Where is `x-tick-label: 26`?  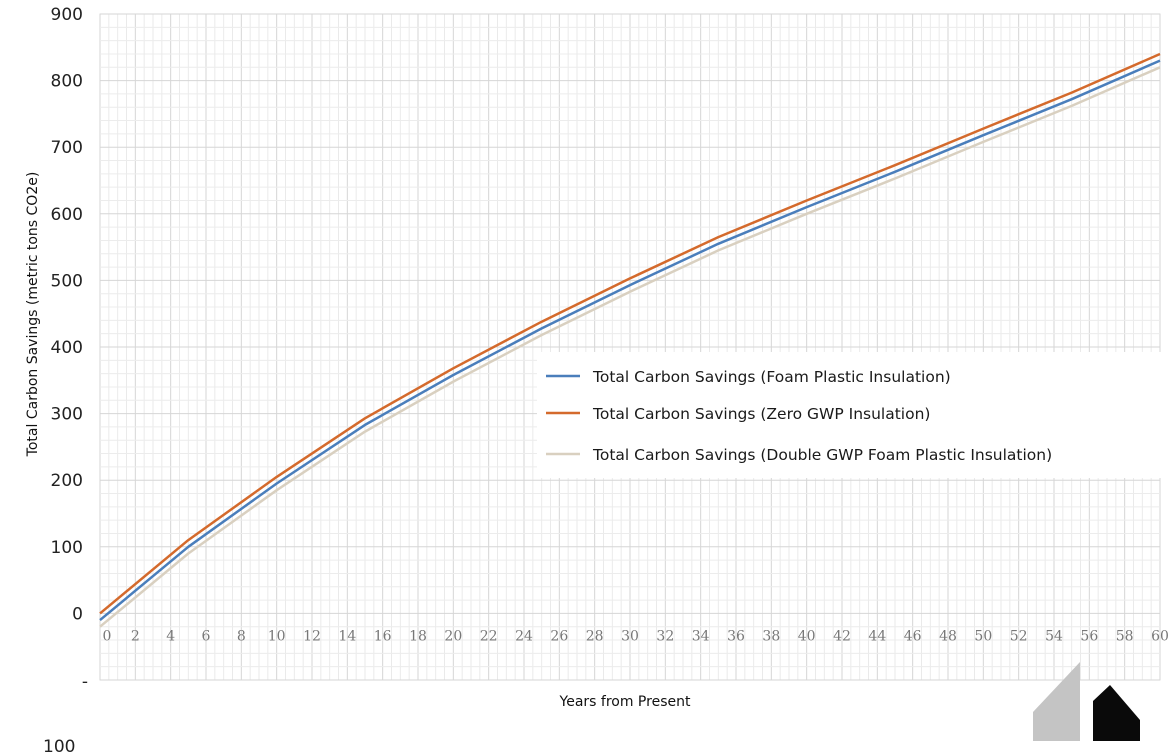 x-tick-label: 26 is located at coordinates (559, 636).